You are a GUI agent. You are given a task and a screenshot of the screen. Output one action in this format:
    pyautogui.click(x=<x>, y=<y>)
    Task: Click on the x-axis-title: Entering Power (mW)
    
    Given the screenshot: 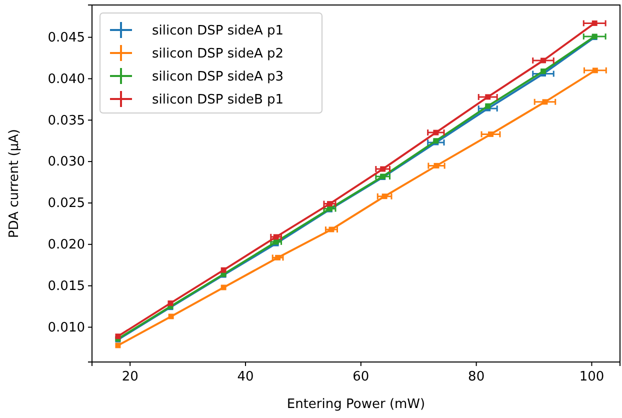 What is the action you would take?
    pyautogui.click(x=356, y=404)
    